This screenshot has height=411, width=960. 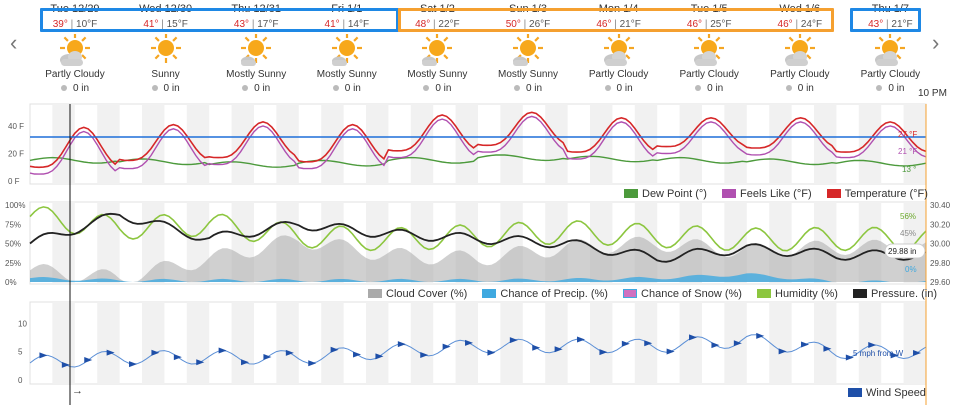 I want to click on day-temps: 43° | 21°F, so click(x=890, y=24).